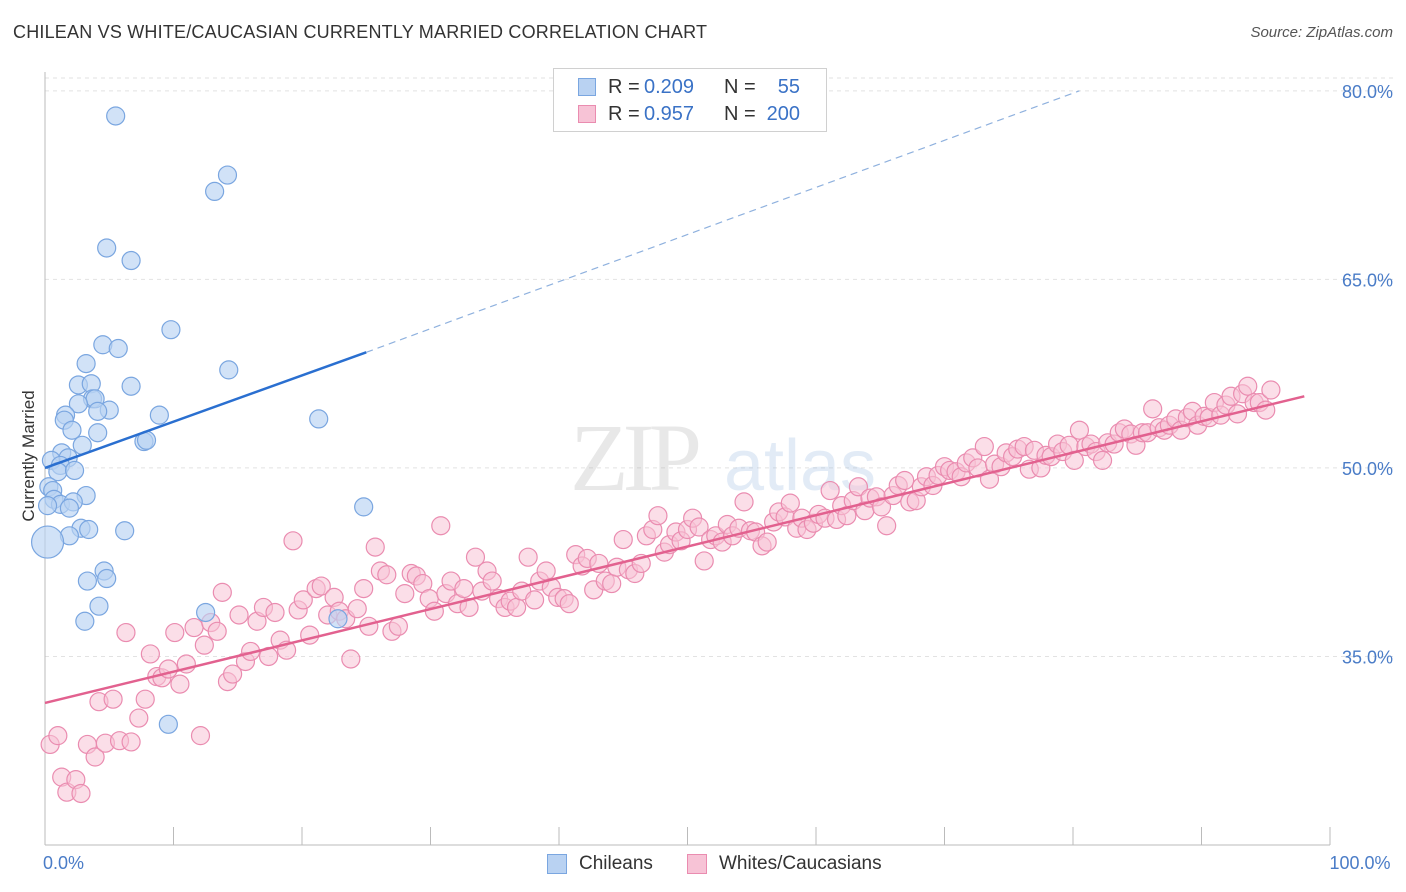 The image size is (1406, 892). Describe the element at coordinates (1367, 92) in the screenshot. I see `y-tick-label: 80.0%` at that location.